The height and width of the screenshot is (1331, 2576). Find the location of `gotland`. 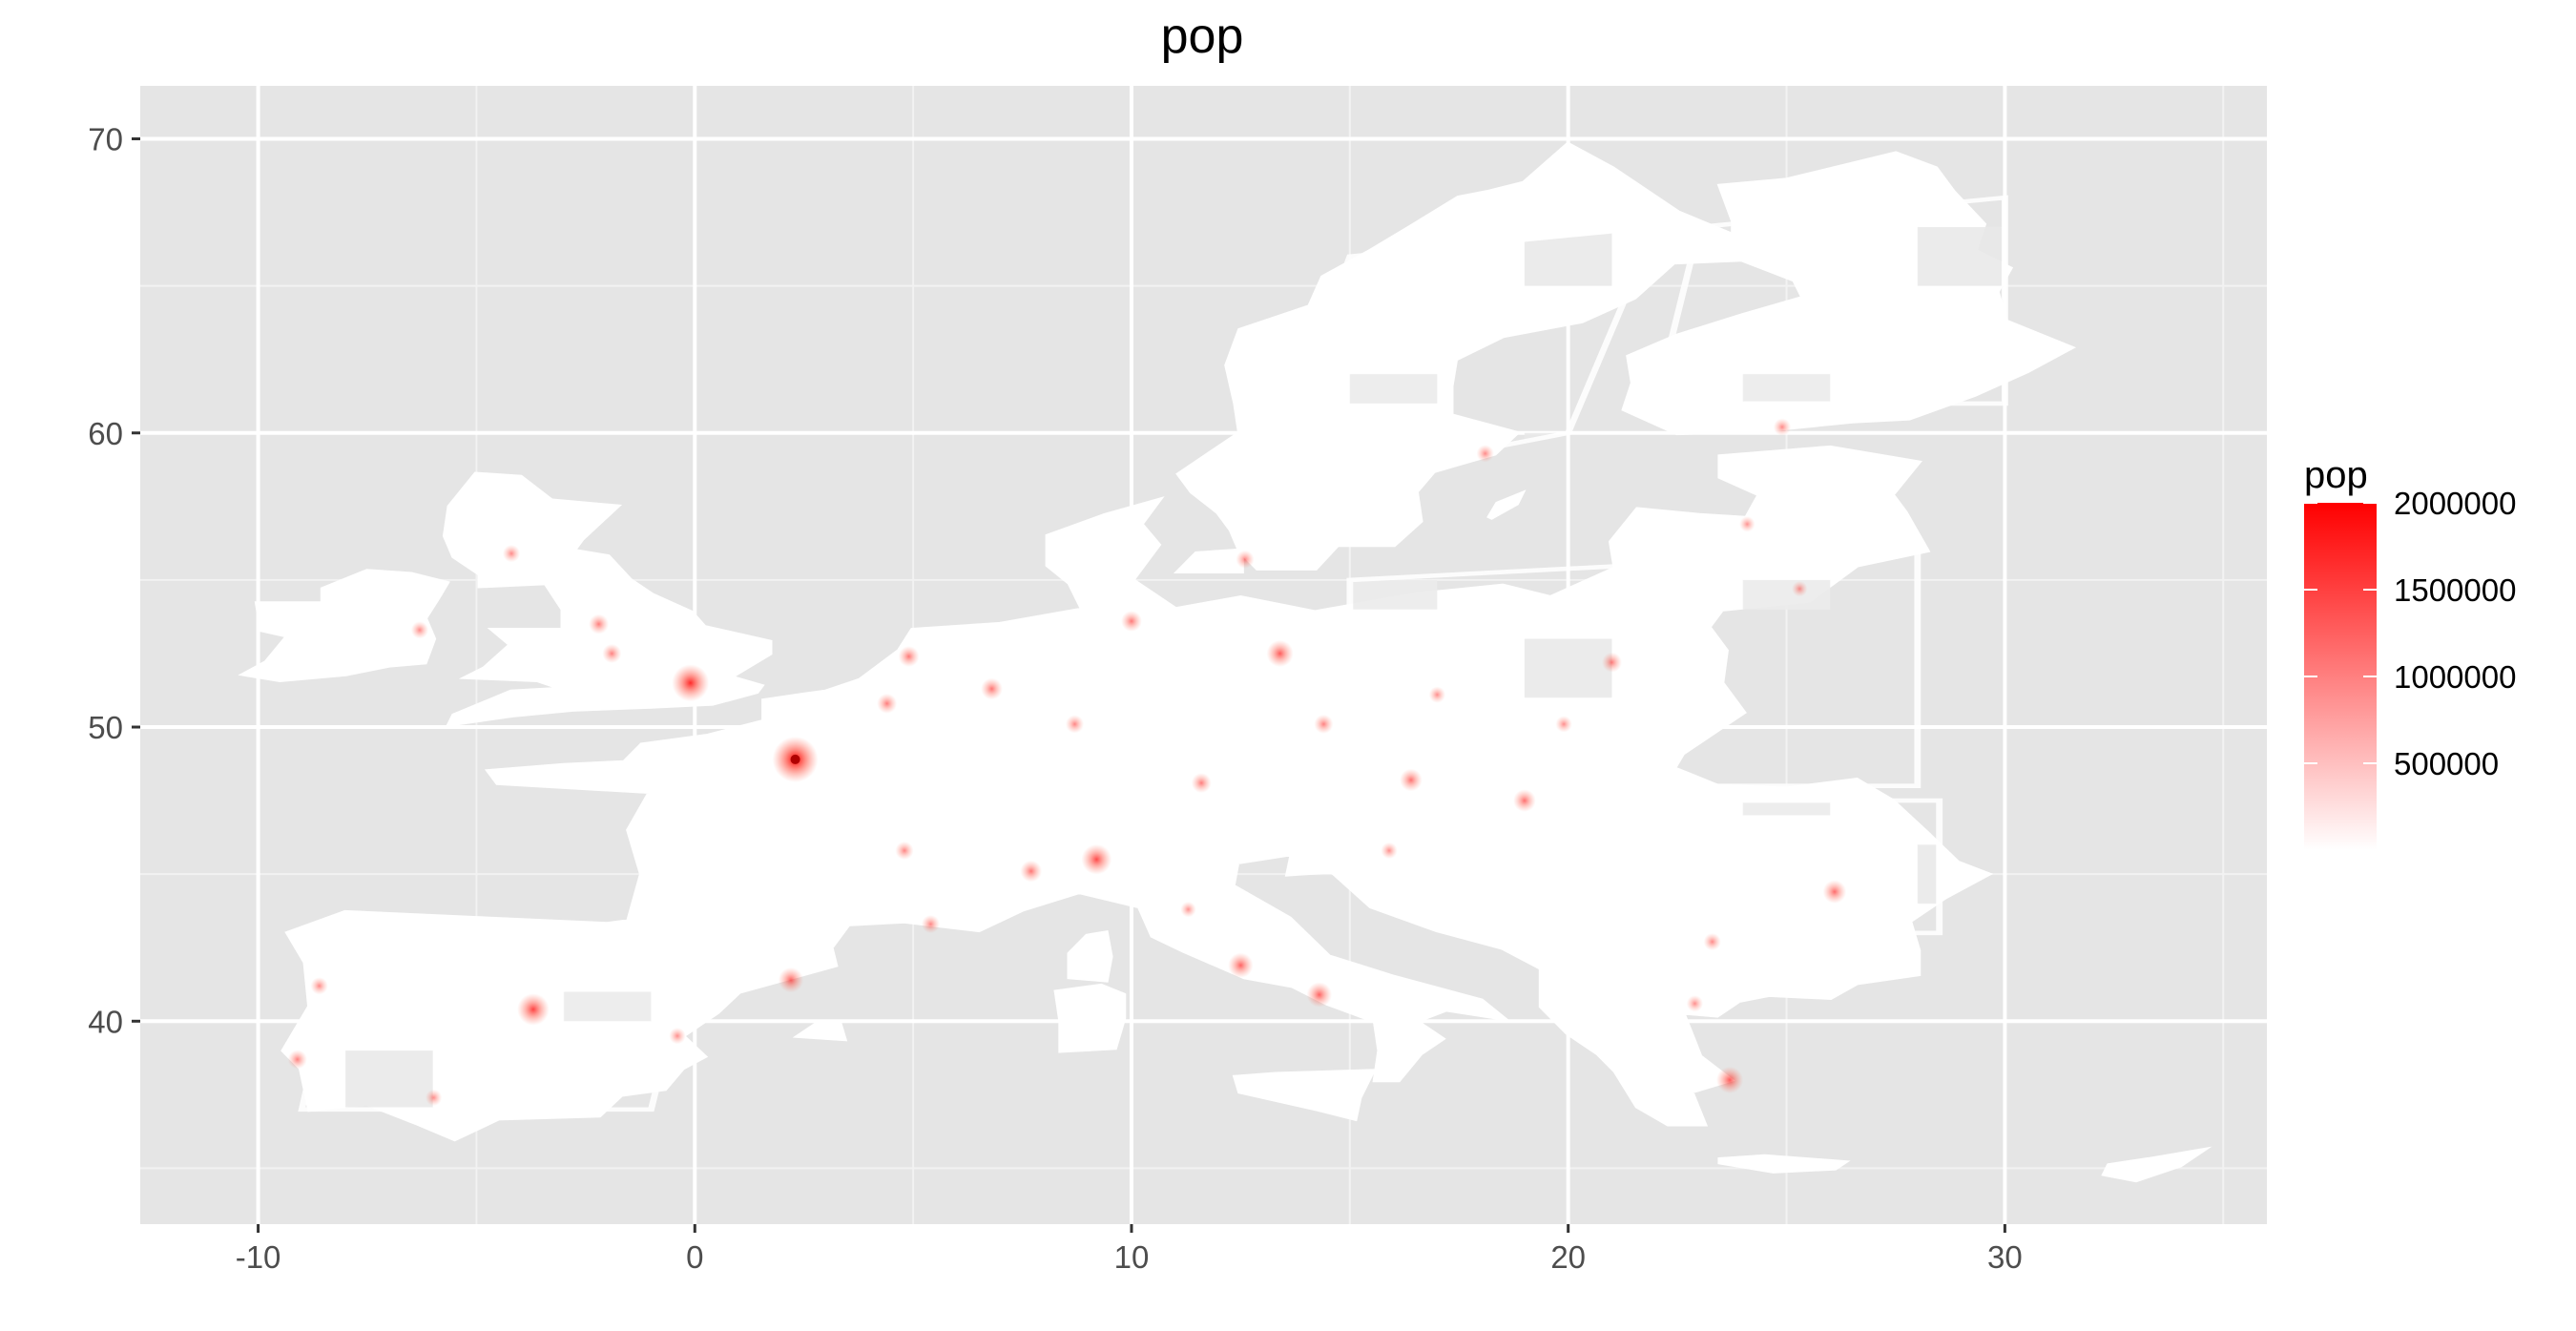

gotland is located at coordinates (1506, 504).